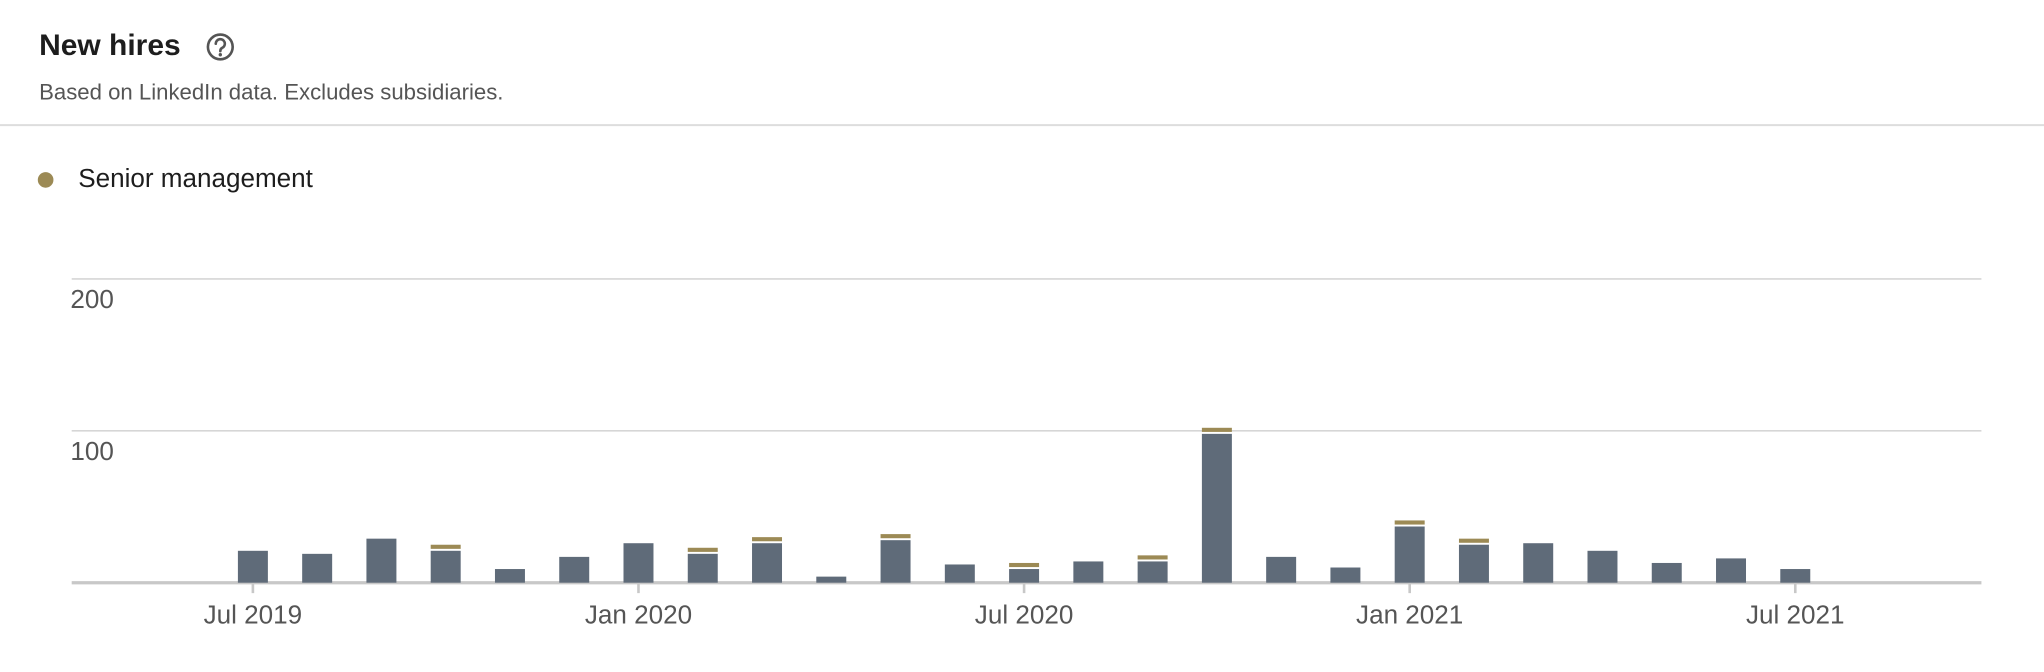 Image resolution: width=2044 pixels, height=672 pixels. What do you see at coordinates (45, 180) in the screenshot?
I see `legend-marker` at bounding box center [45, 180].